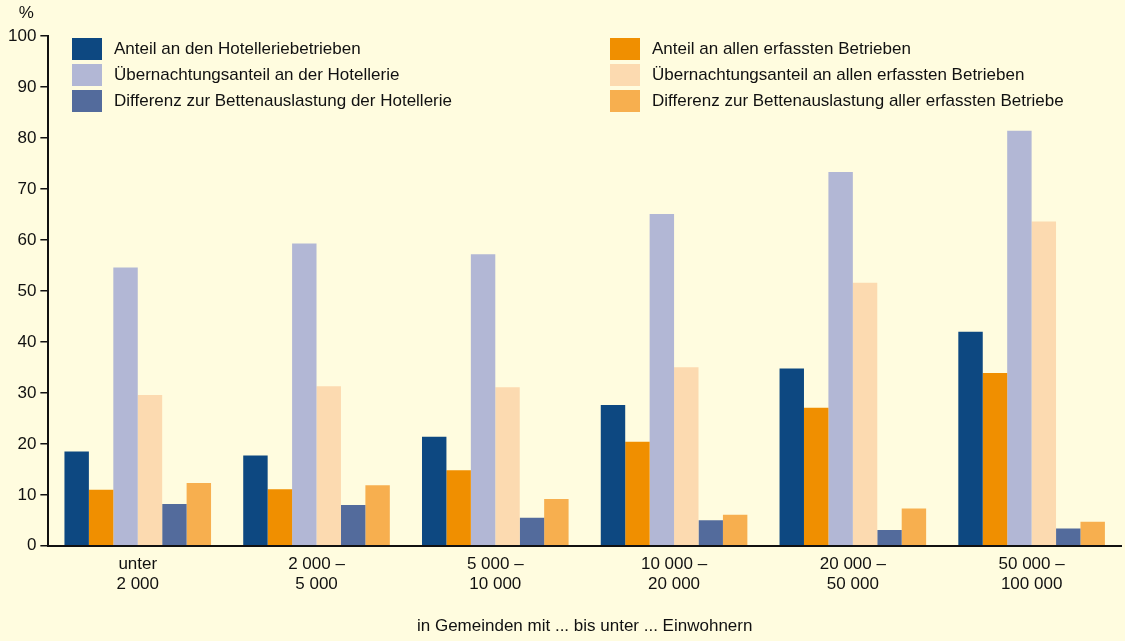  What do you see at coordinates (237, 49) in the screenshot?
I see `legend-label: Anteil an den Hotelleriebetrieben` at bounding box center [237, 49].